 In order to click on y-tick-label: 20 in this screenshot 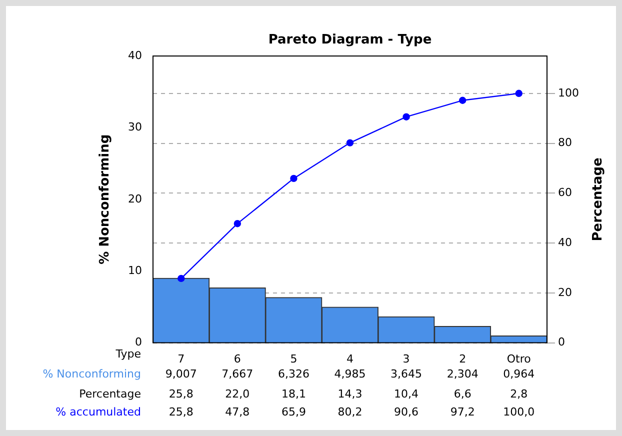, I will do `click(135, 199)`.